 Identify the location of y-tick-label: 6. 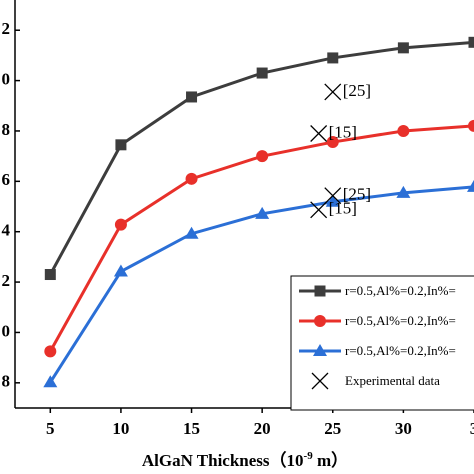
(6, 179).